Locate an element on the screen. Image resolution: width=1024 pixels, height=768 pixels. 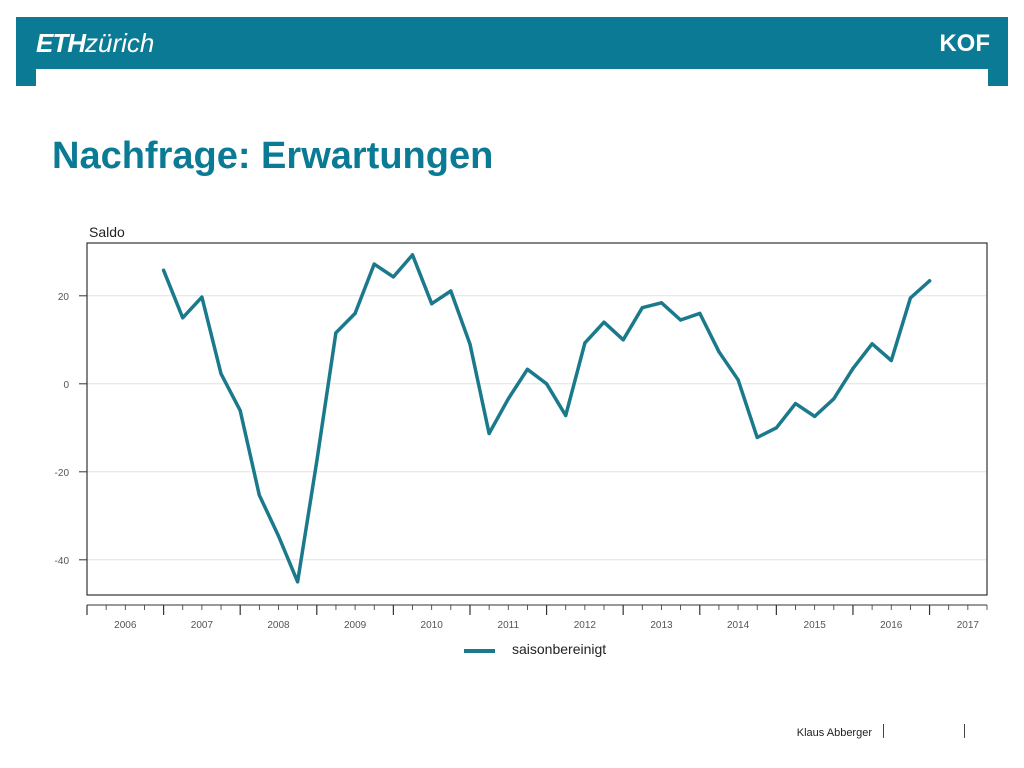
header-bar is located at coordinates (512, 43).